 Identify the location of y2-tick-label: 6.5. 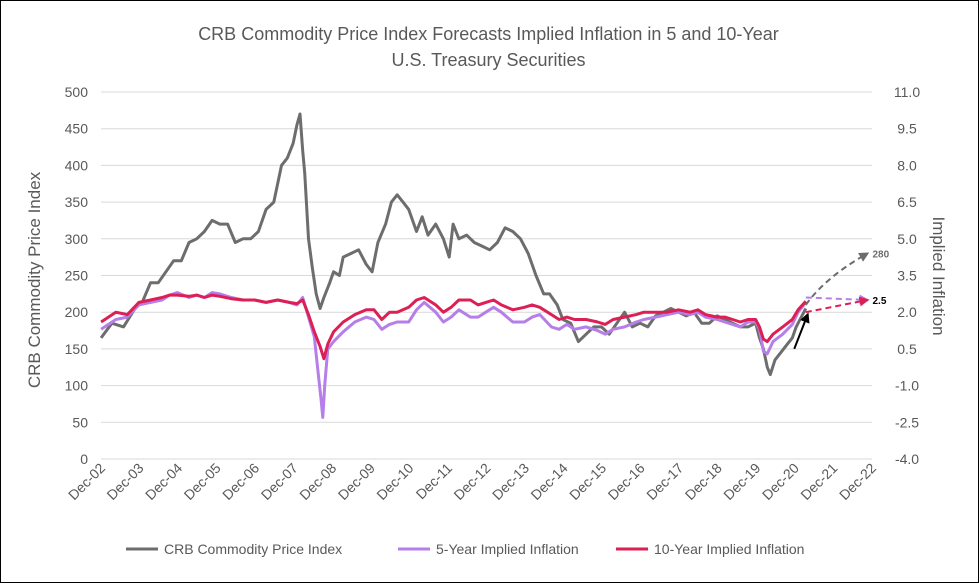
(907, 202).